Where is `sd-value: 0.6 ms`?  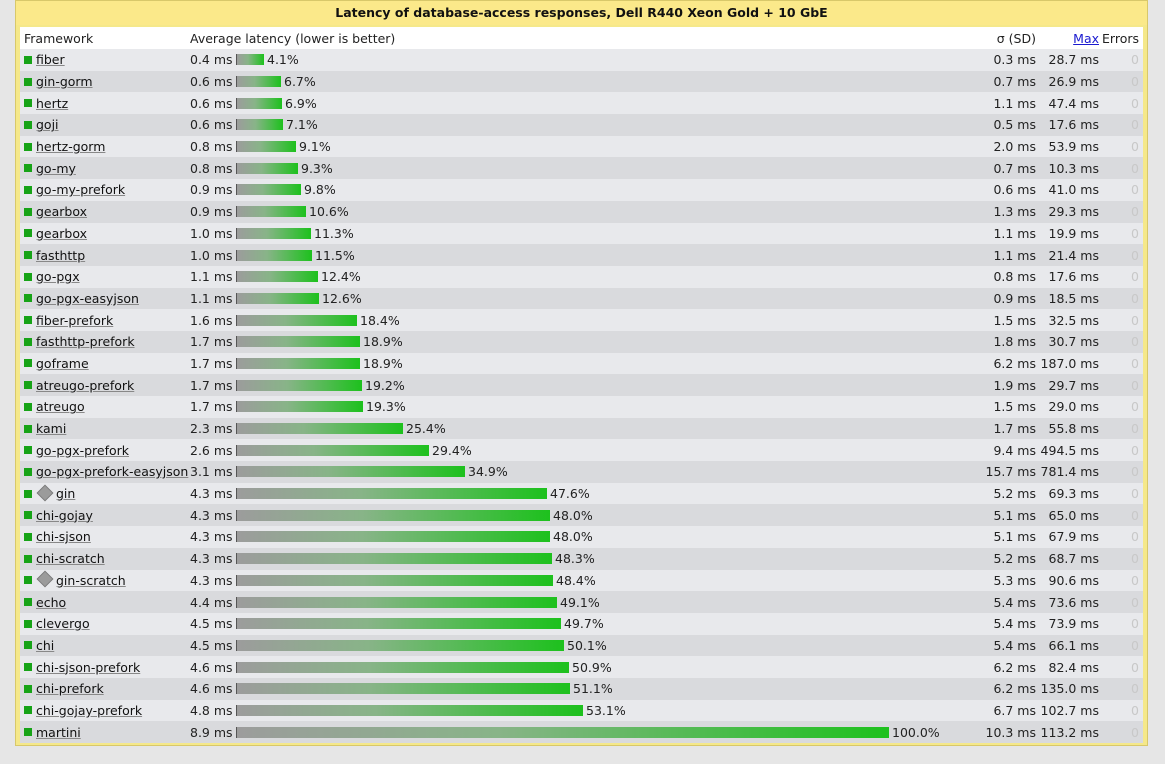 sd-value: 0.6 ms is located at coordinates (1014, 190).